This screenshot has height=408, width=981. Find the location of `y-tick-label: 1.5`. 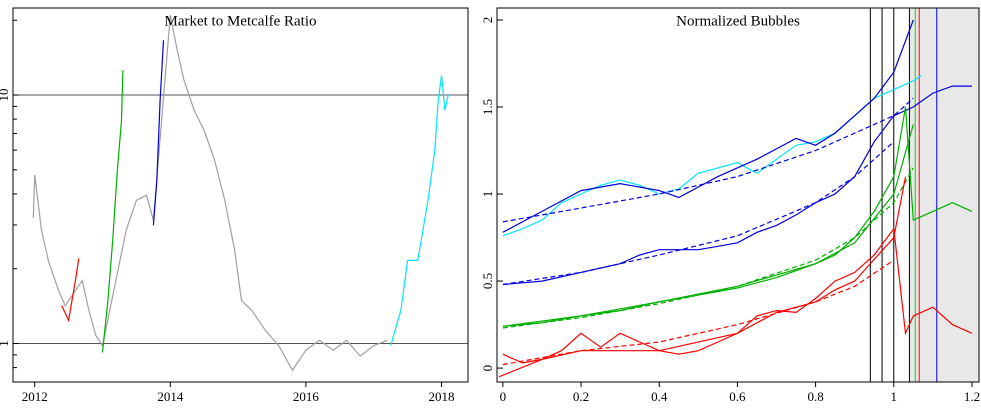

y-tick-label: 1.5 is located at coordinates (487, 107).